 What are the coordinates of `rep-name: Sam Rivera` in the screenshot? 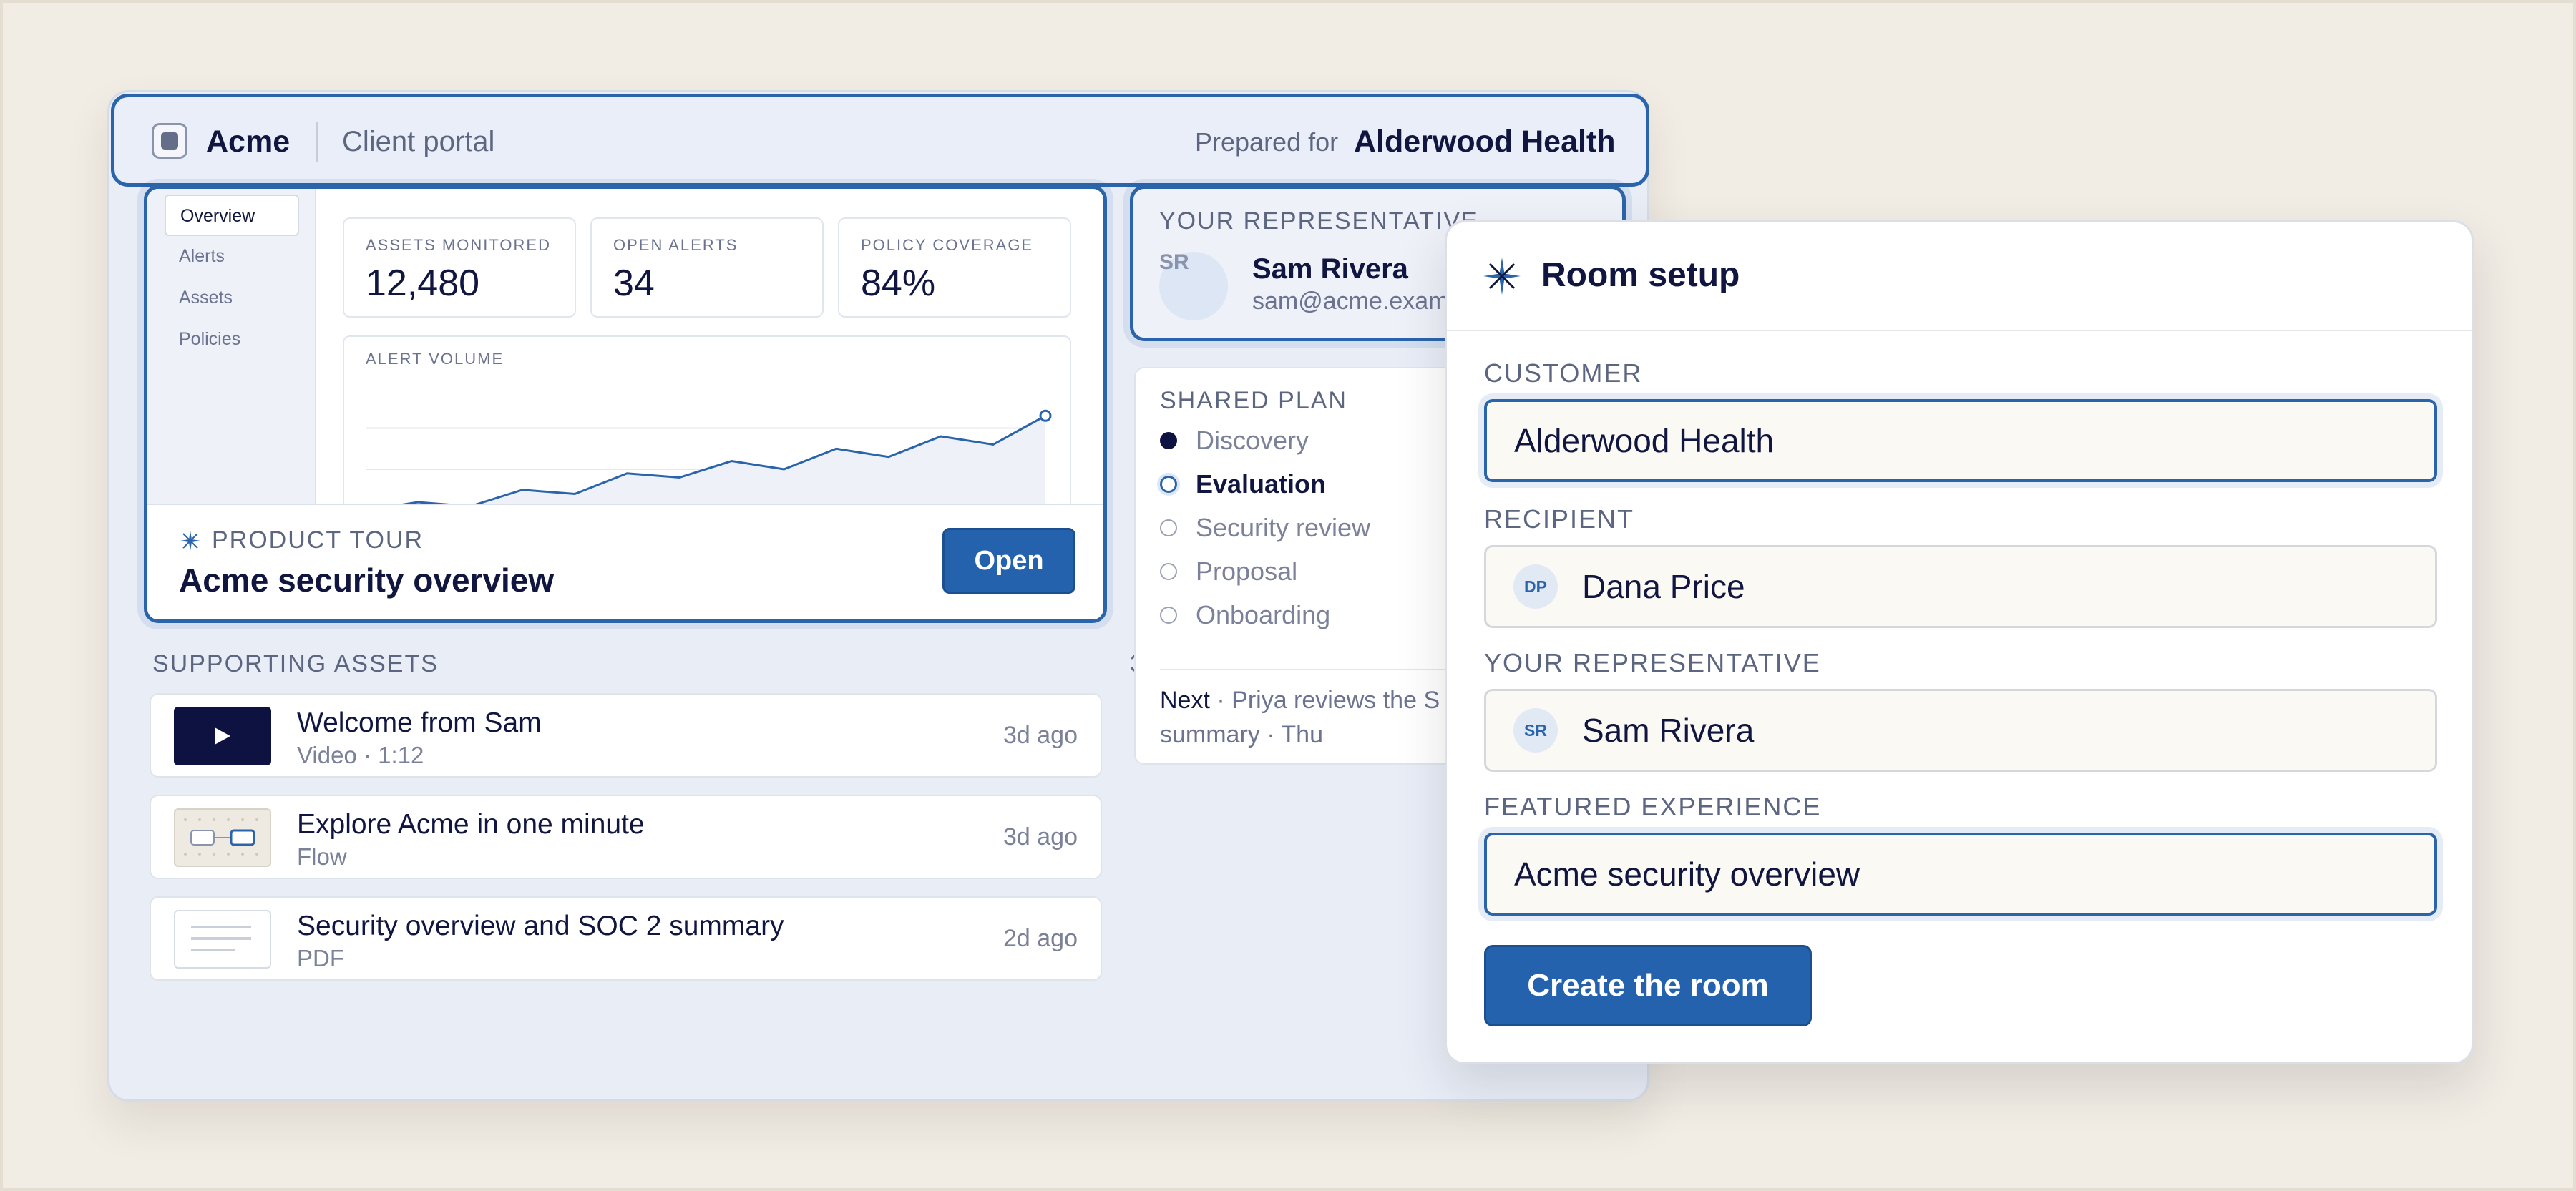 It's located at (1330, 269).